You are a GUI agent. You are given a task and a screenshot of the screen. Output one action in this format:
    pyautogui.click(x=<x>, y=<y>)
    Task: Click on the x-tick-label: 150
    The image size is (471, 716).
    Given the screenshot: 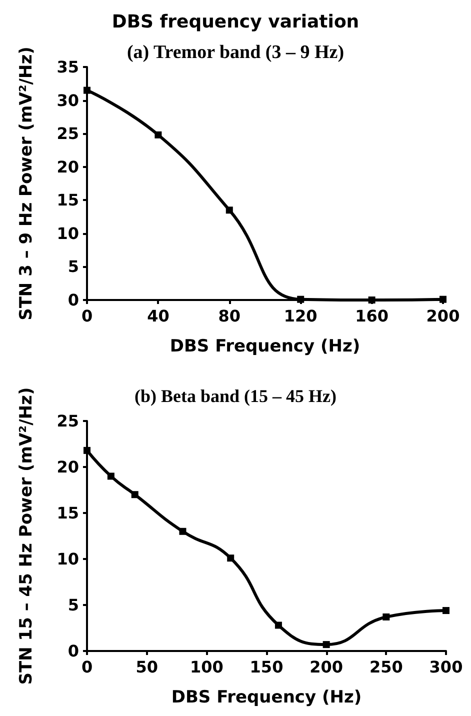 What is the action you would take?
    pyautogui.click(x=267, y=667)
    